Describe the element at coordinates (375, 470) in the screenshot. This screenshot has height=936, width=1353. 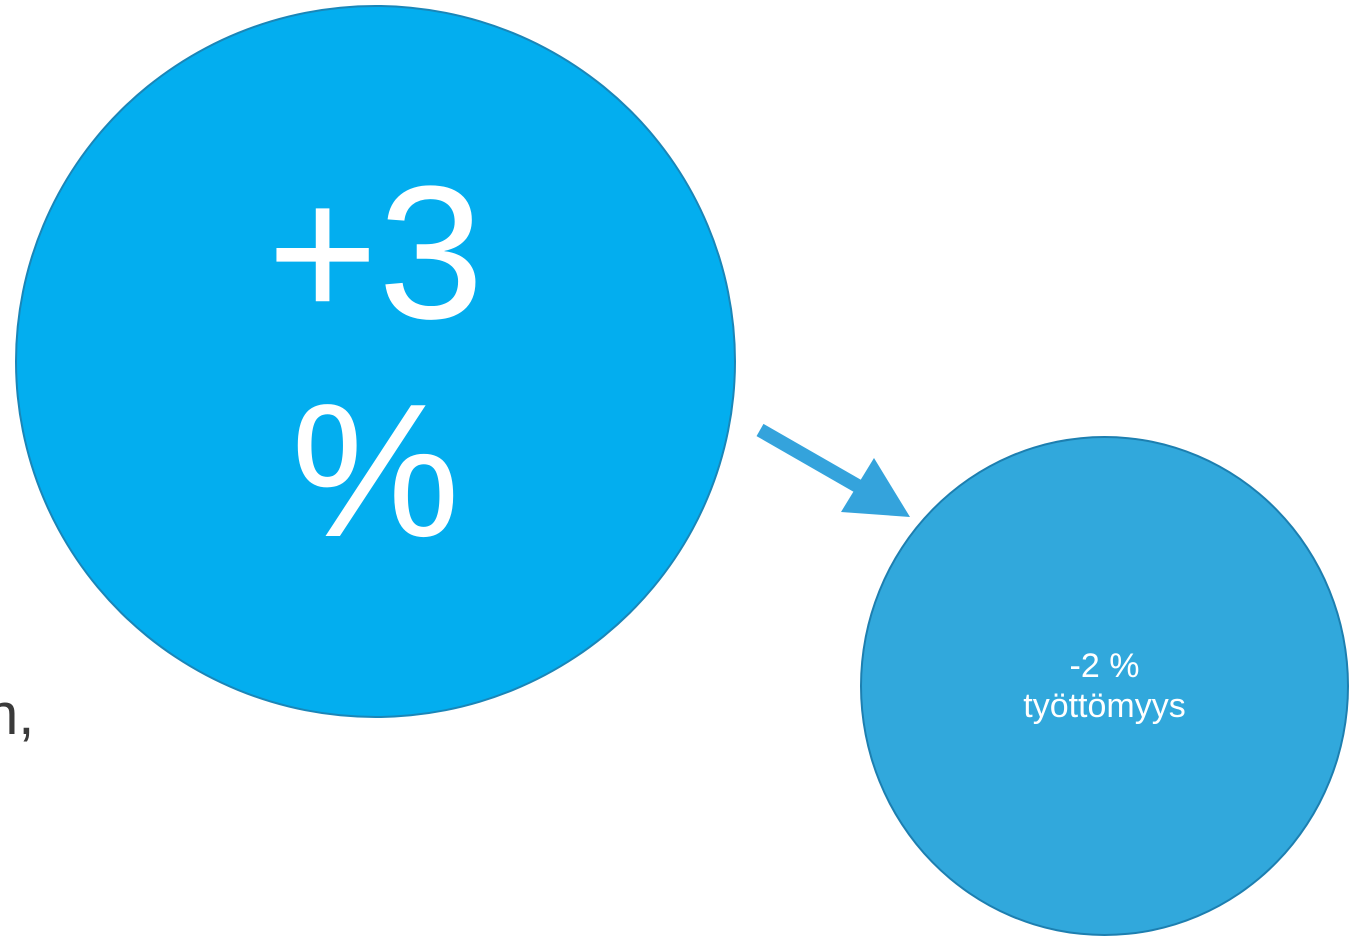
I see `growth-percent-text: %` at that location.